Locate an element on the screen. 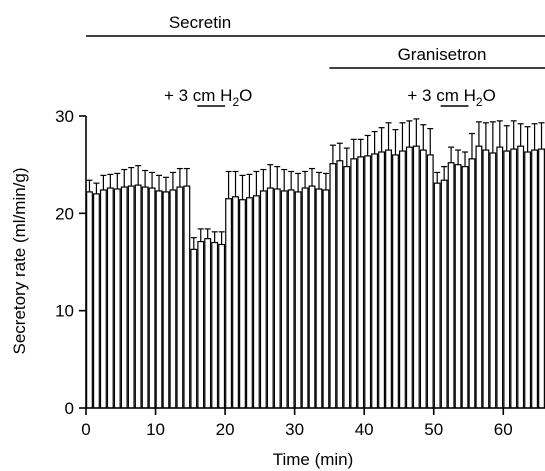  granisetron-label: Granisetron is located at coordinates (442, 54).